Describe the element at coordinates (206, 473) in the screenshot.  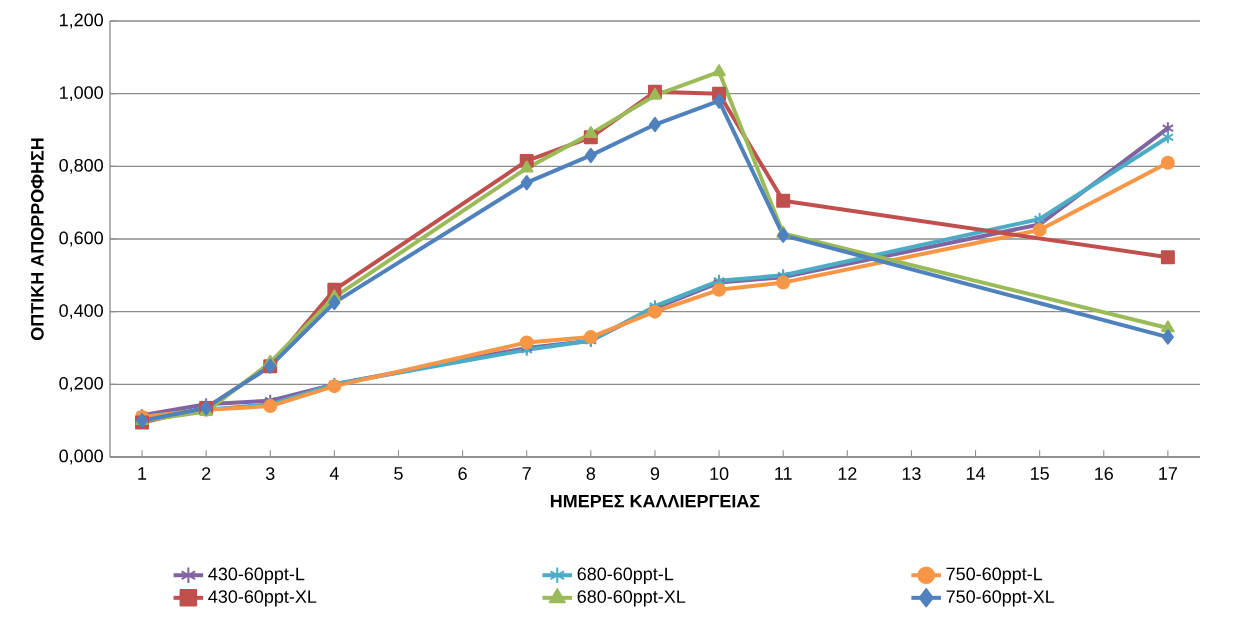
I see `x-tick-label: 2` at that location.